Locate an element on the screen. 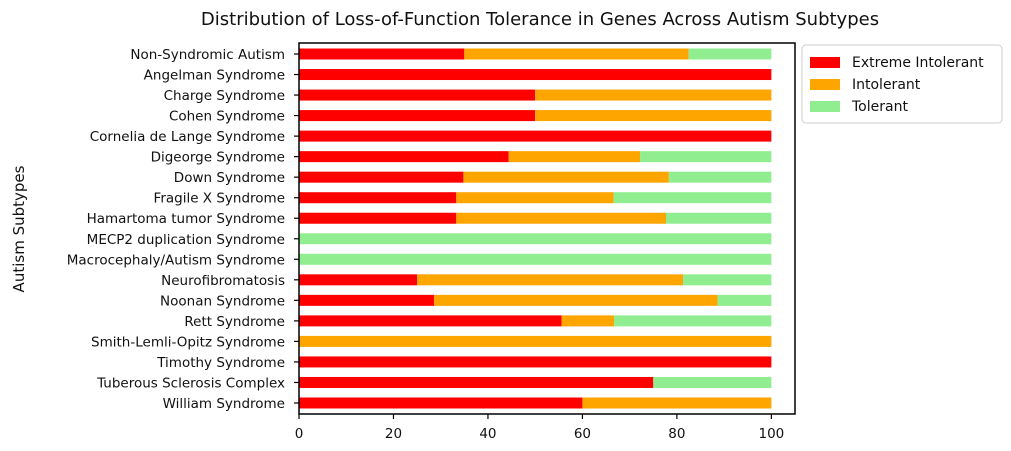 This screenshot has width=1011, height=451. y-tick-label: Timothy Syndrome is located at coordinates (220, 363).